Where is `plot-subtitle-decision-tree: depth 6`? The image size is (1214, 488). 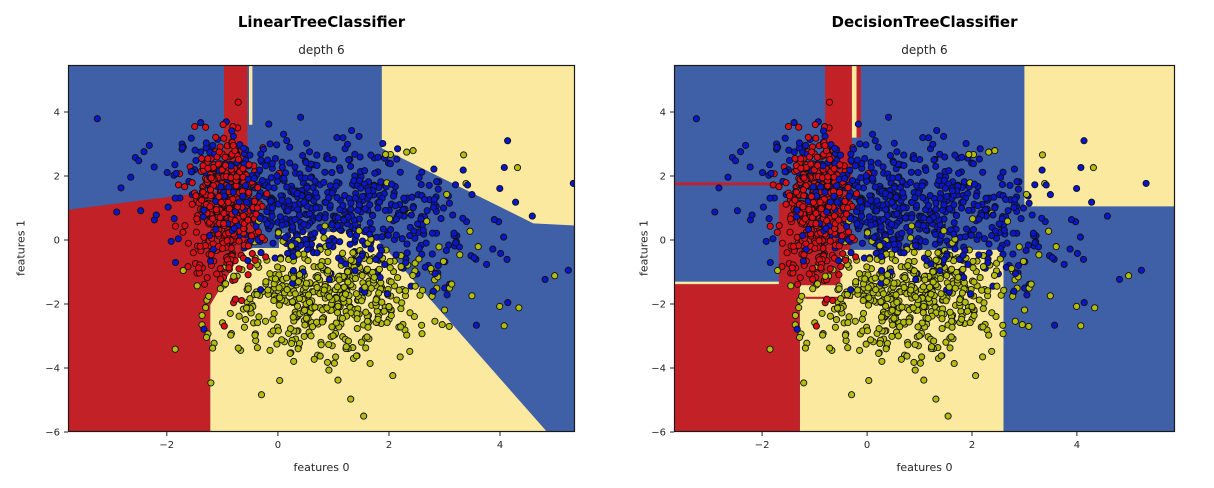 plot-subtitle-decision-tree: depth 6 is located at coordinates (924, 50).